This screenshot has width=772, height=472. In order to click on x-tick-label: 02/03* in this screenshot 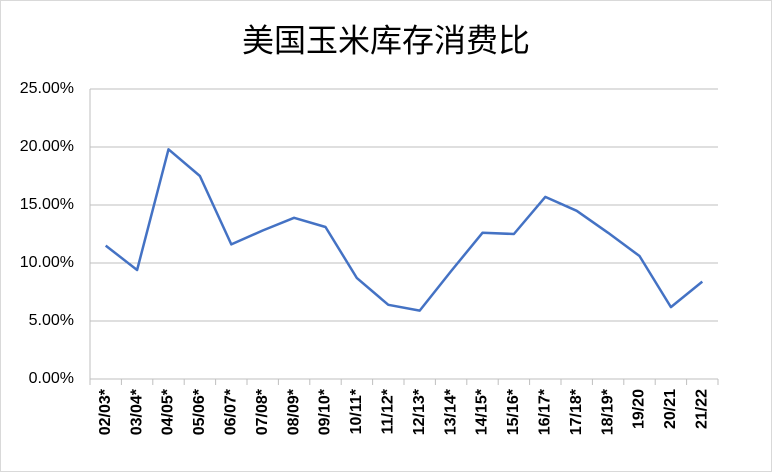, I will do `click(105, 411)`.